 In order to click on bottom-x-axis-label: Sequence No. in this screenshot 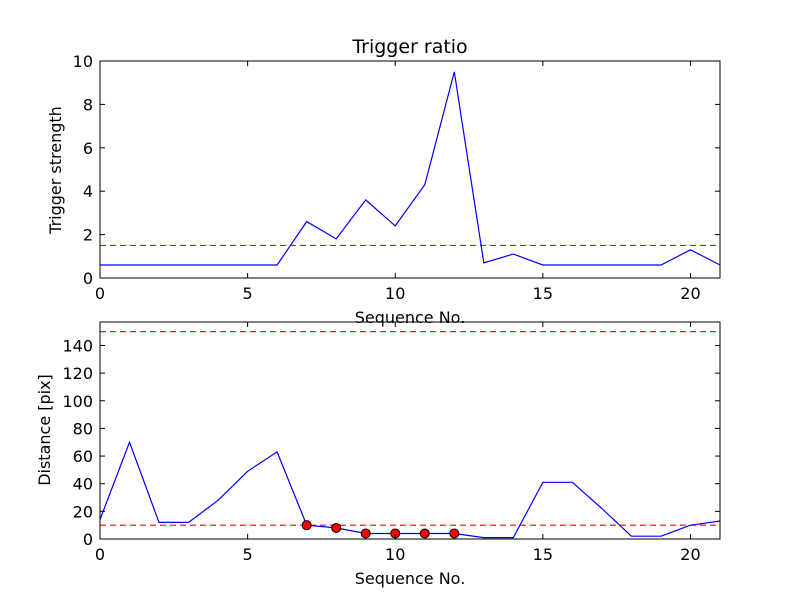, I will do `click(410, 578)`.